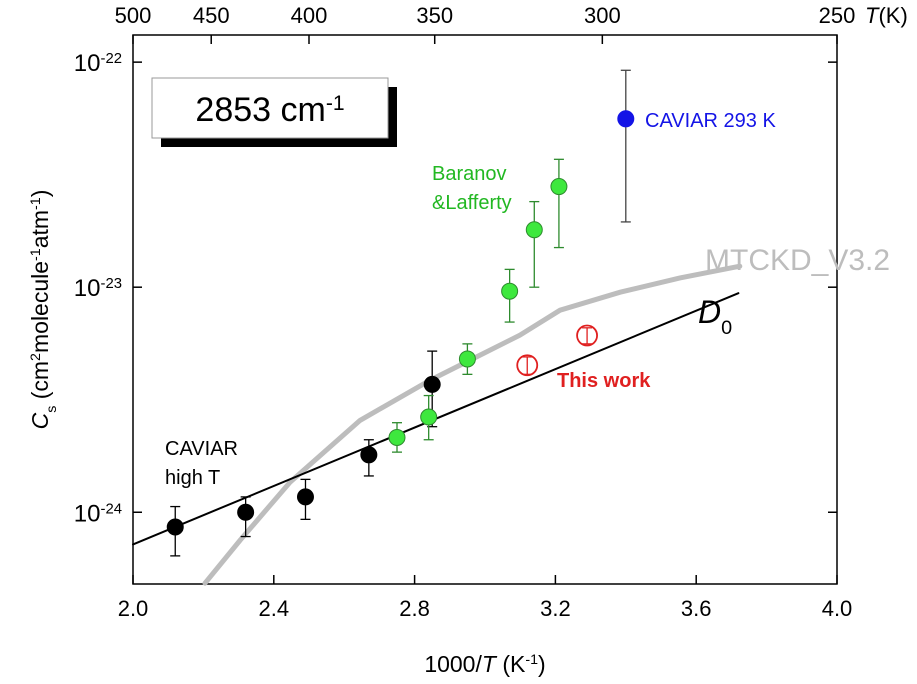 The height and width of the screenshot is (684, 917). I want to click on curve-label-part: MTCKD_V3.2, so click(797, 260).